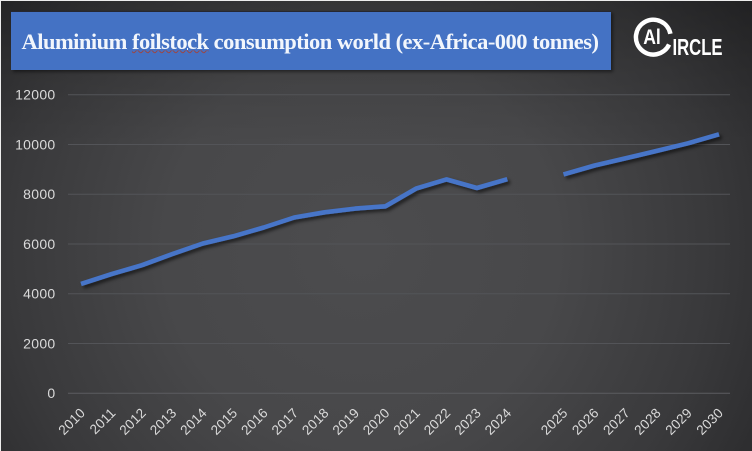 This screenshot has width=752, height=451. I want to click on svg-text: 2022, so click(437, 421).